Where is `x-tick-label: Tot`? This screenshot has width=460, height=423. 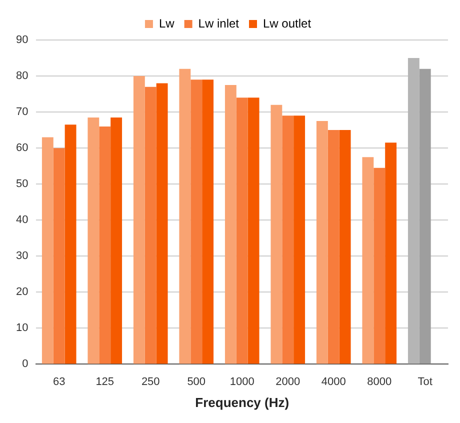
x-tick-label: Tot is located at coordinates (425, 382).